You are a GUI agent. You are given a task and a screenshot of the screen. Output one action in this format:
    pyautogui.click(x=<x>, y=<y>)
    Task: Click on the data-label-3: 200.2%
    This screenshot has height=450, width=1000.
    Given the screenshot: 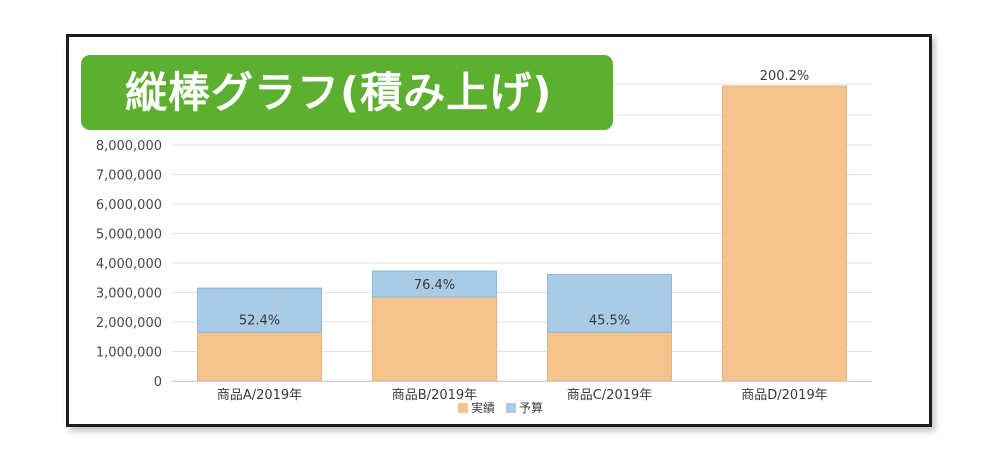 What is the action you would take?
    pyautogui.click(x=785, y=76)
    